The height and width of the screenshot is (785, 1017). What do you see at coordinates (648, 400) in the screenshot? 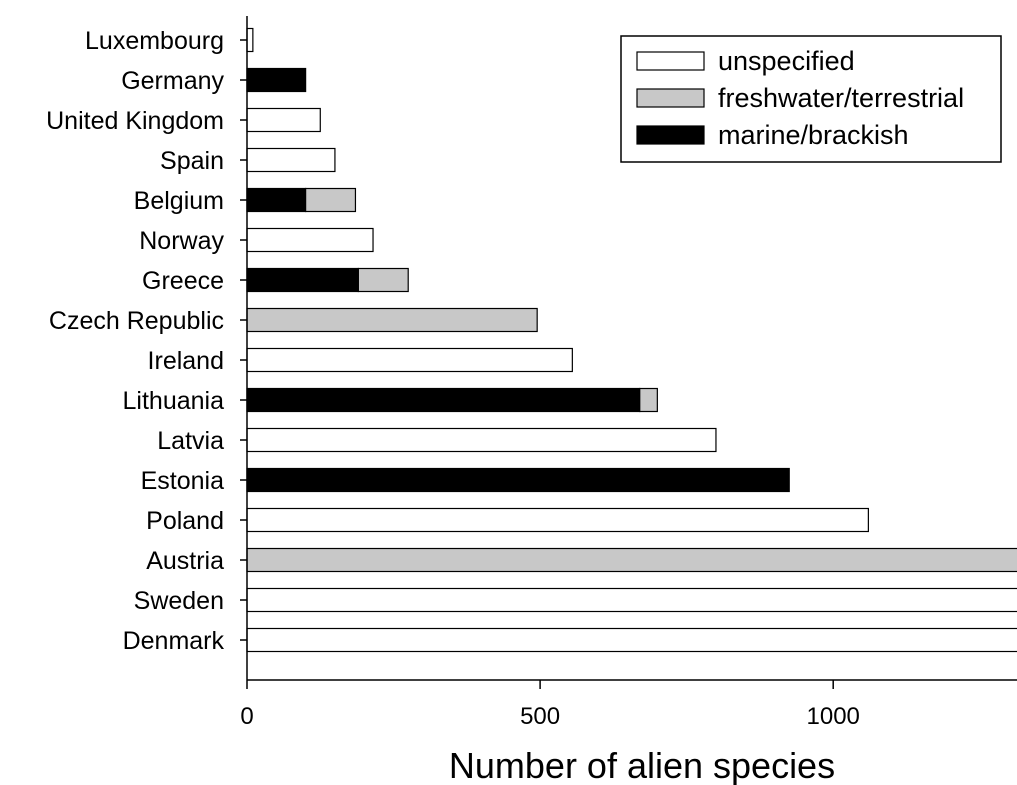
I see `bar-lithuania-freshwater-terrestrial` at bounding box center [648, 400].